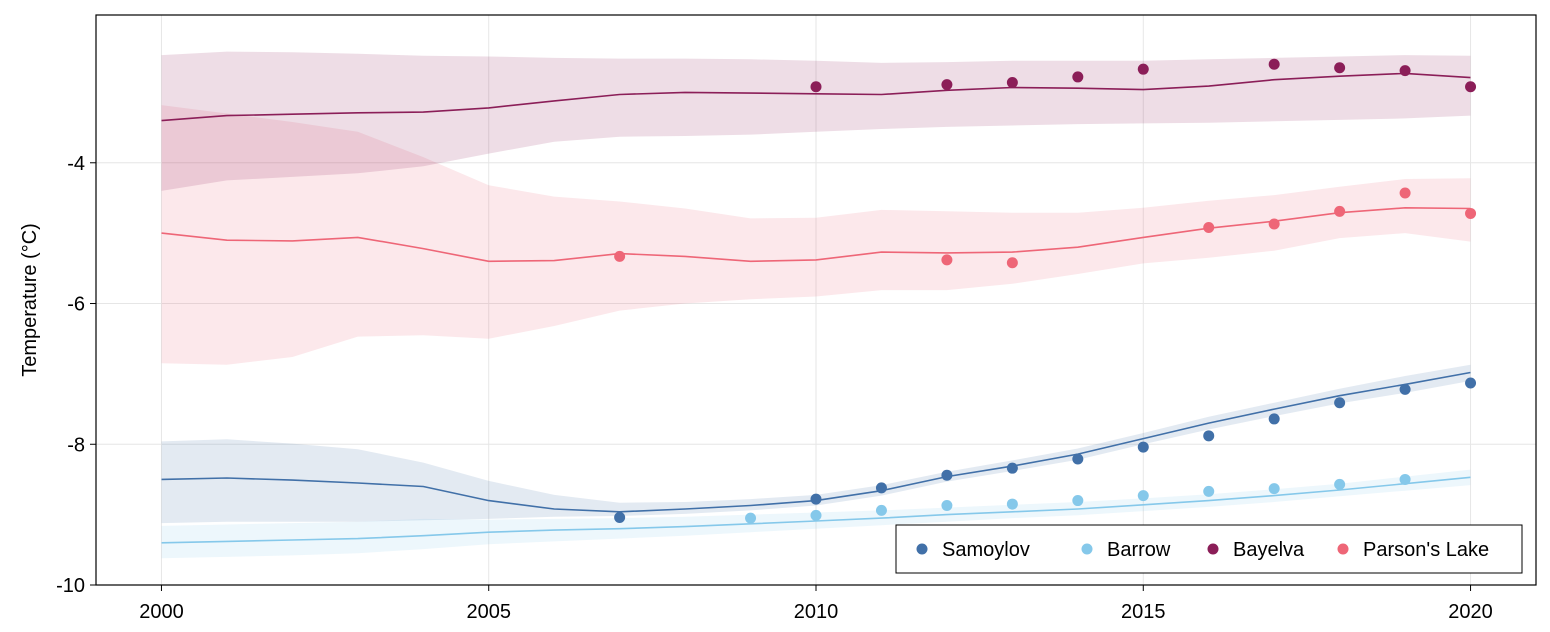 Image resolution: width=1550 pixels, height=632 pixels. I want to click on y-tick-label: -6, so click(76, 305).